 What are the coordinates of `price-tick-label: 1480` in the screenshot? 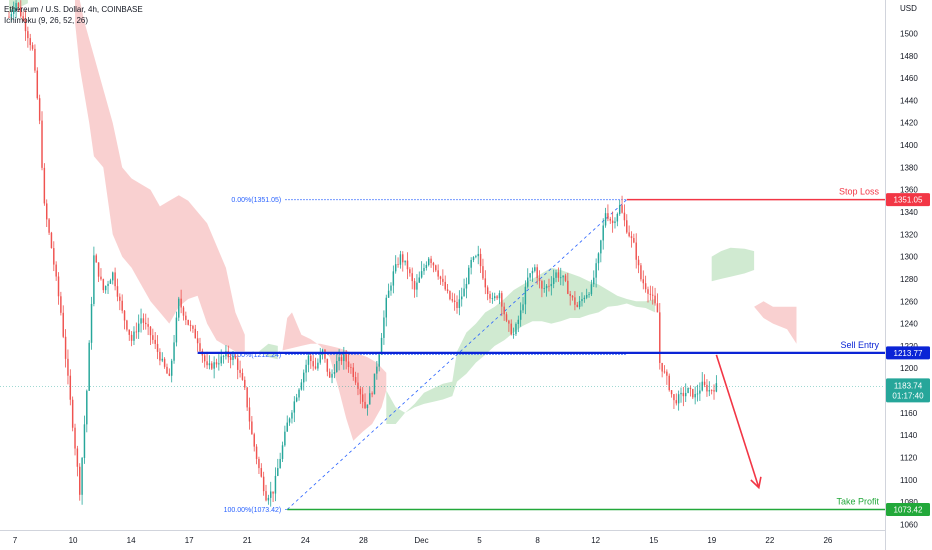 It's located at (909, 56).